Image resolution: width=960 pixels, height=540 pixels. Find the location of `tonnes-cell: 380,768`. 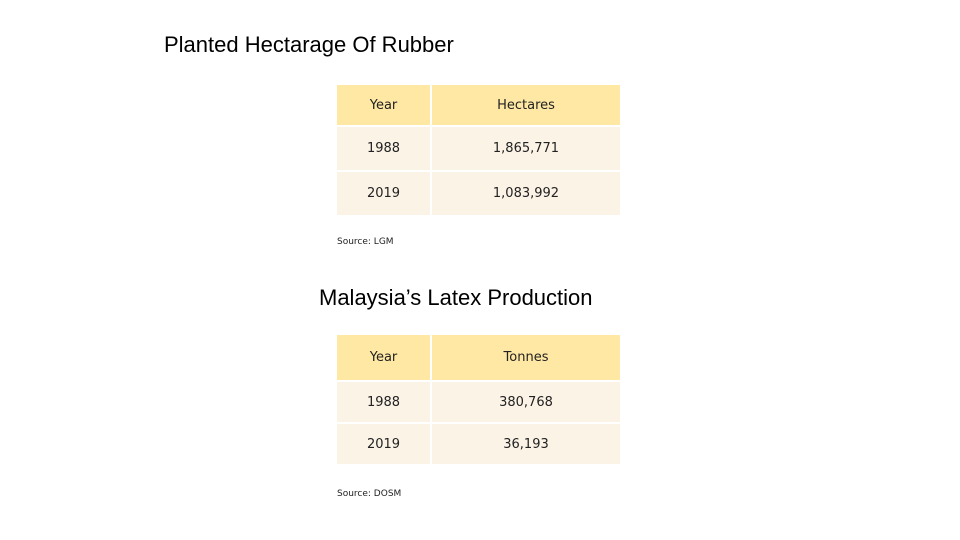

tonnes-cell: 380,768 is located at coordinates (526, 402).